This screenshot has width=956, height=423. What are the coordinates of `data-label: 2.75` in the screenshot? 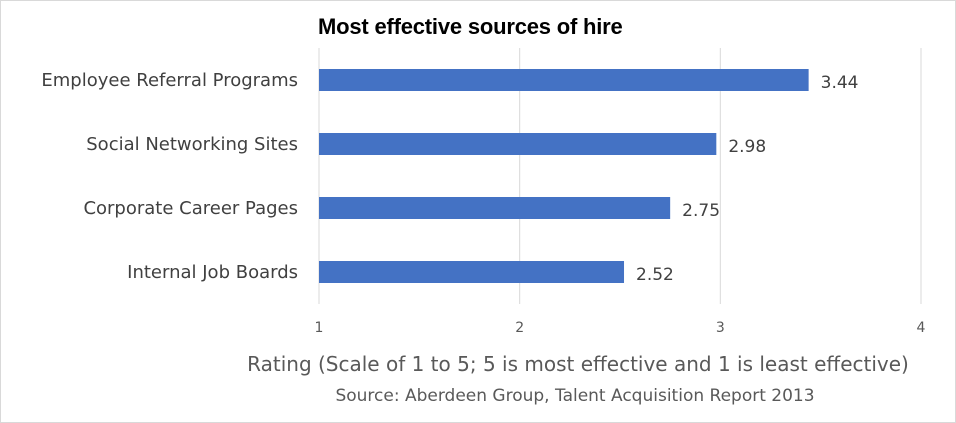 It's located at (701, 211).